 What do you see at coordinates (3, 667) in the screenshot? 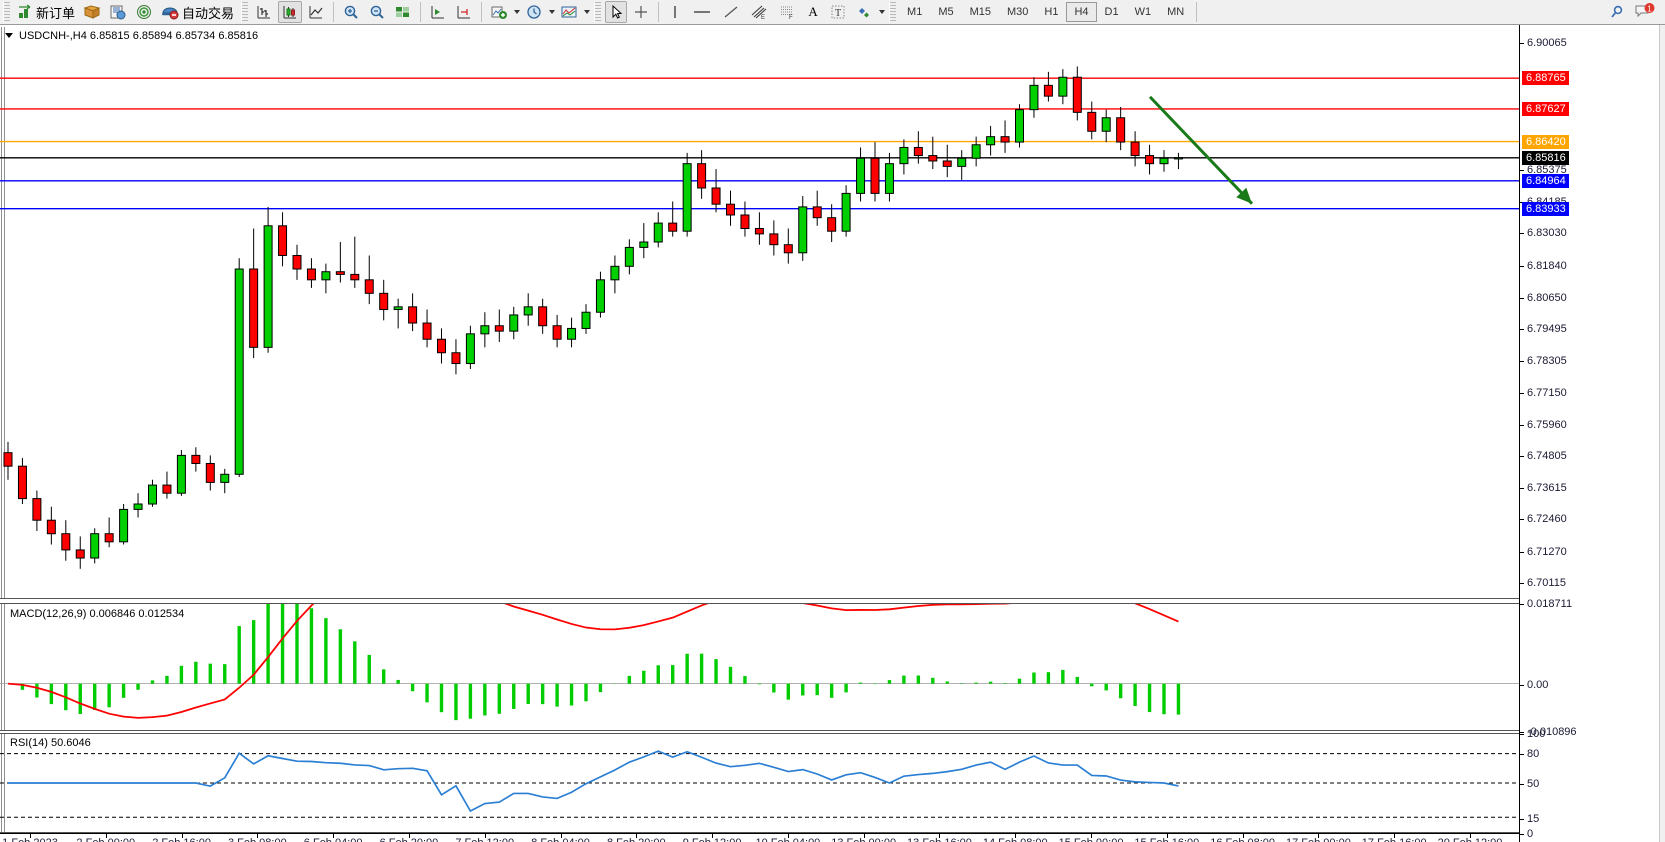
I see `macd-pane-scroll-handle` at bounding box center [3, 667].